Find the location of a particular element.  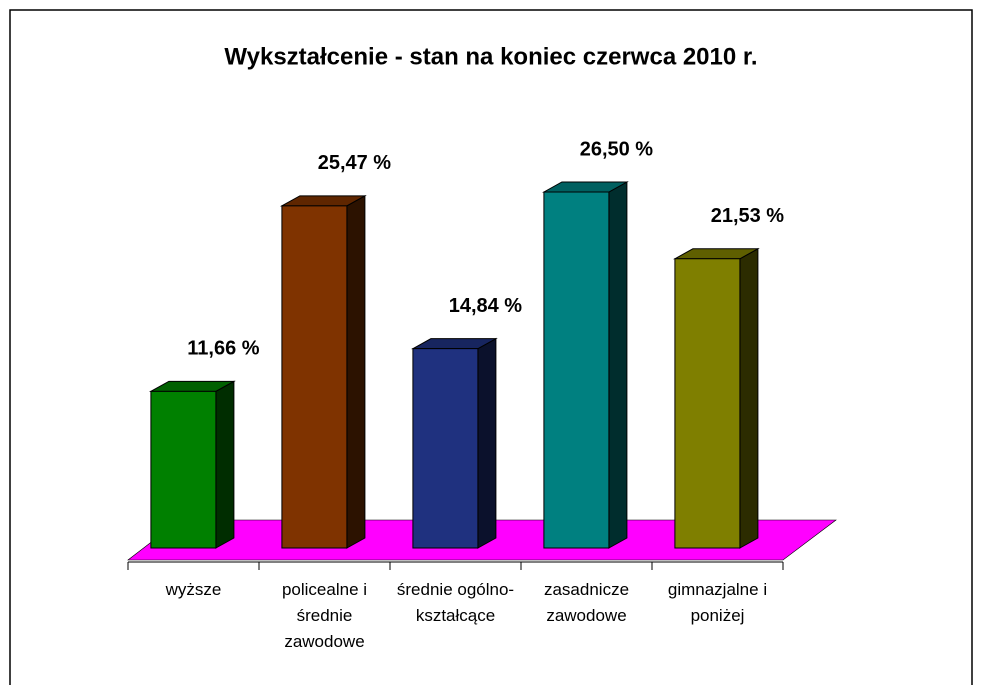

value-label: 11,66 % is located at coordinates (223, 349).